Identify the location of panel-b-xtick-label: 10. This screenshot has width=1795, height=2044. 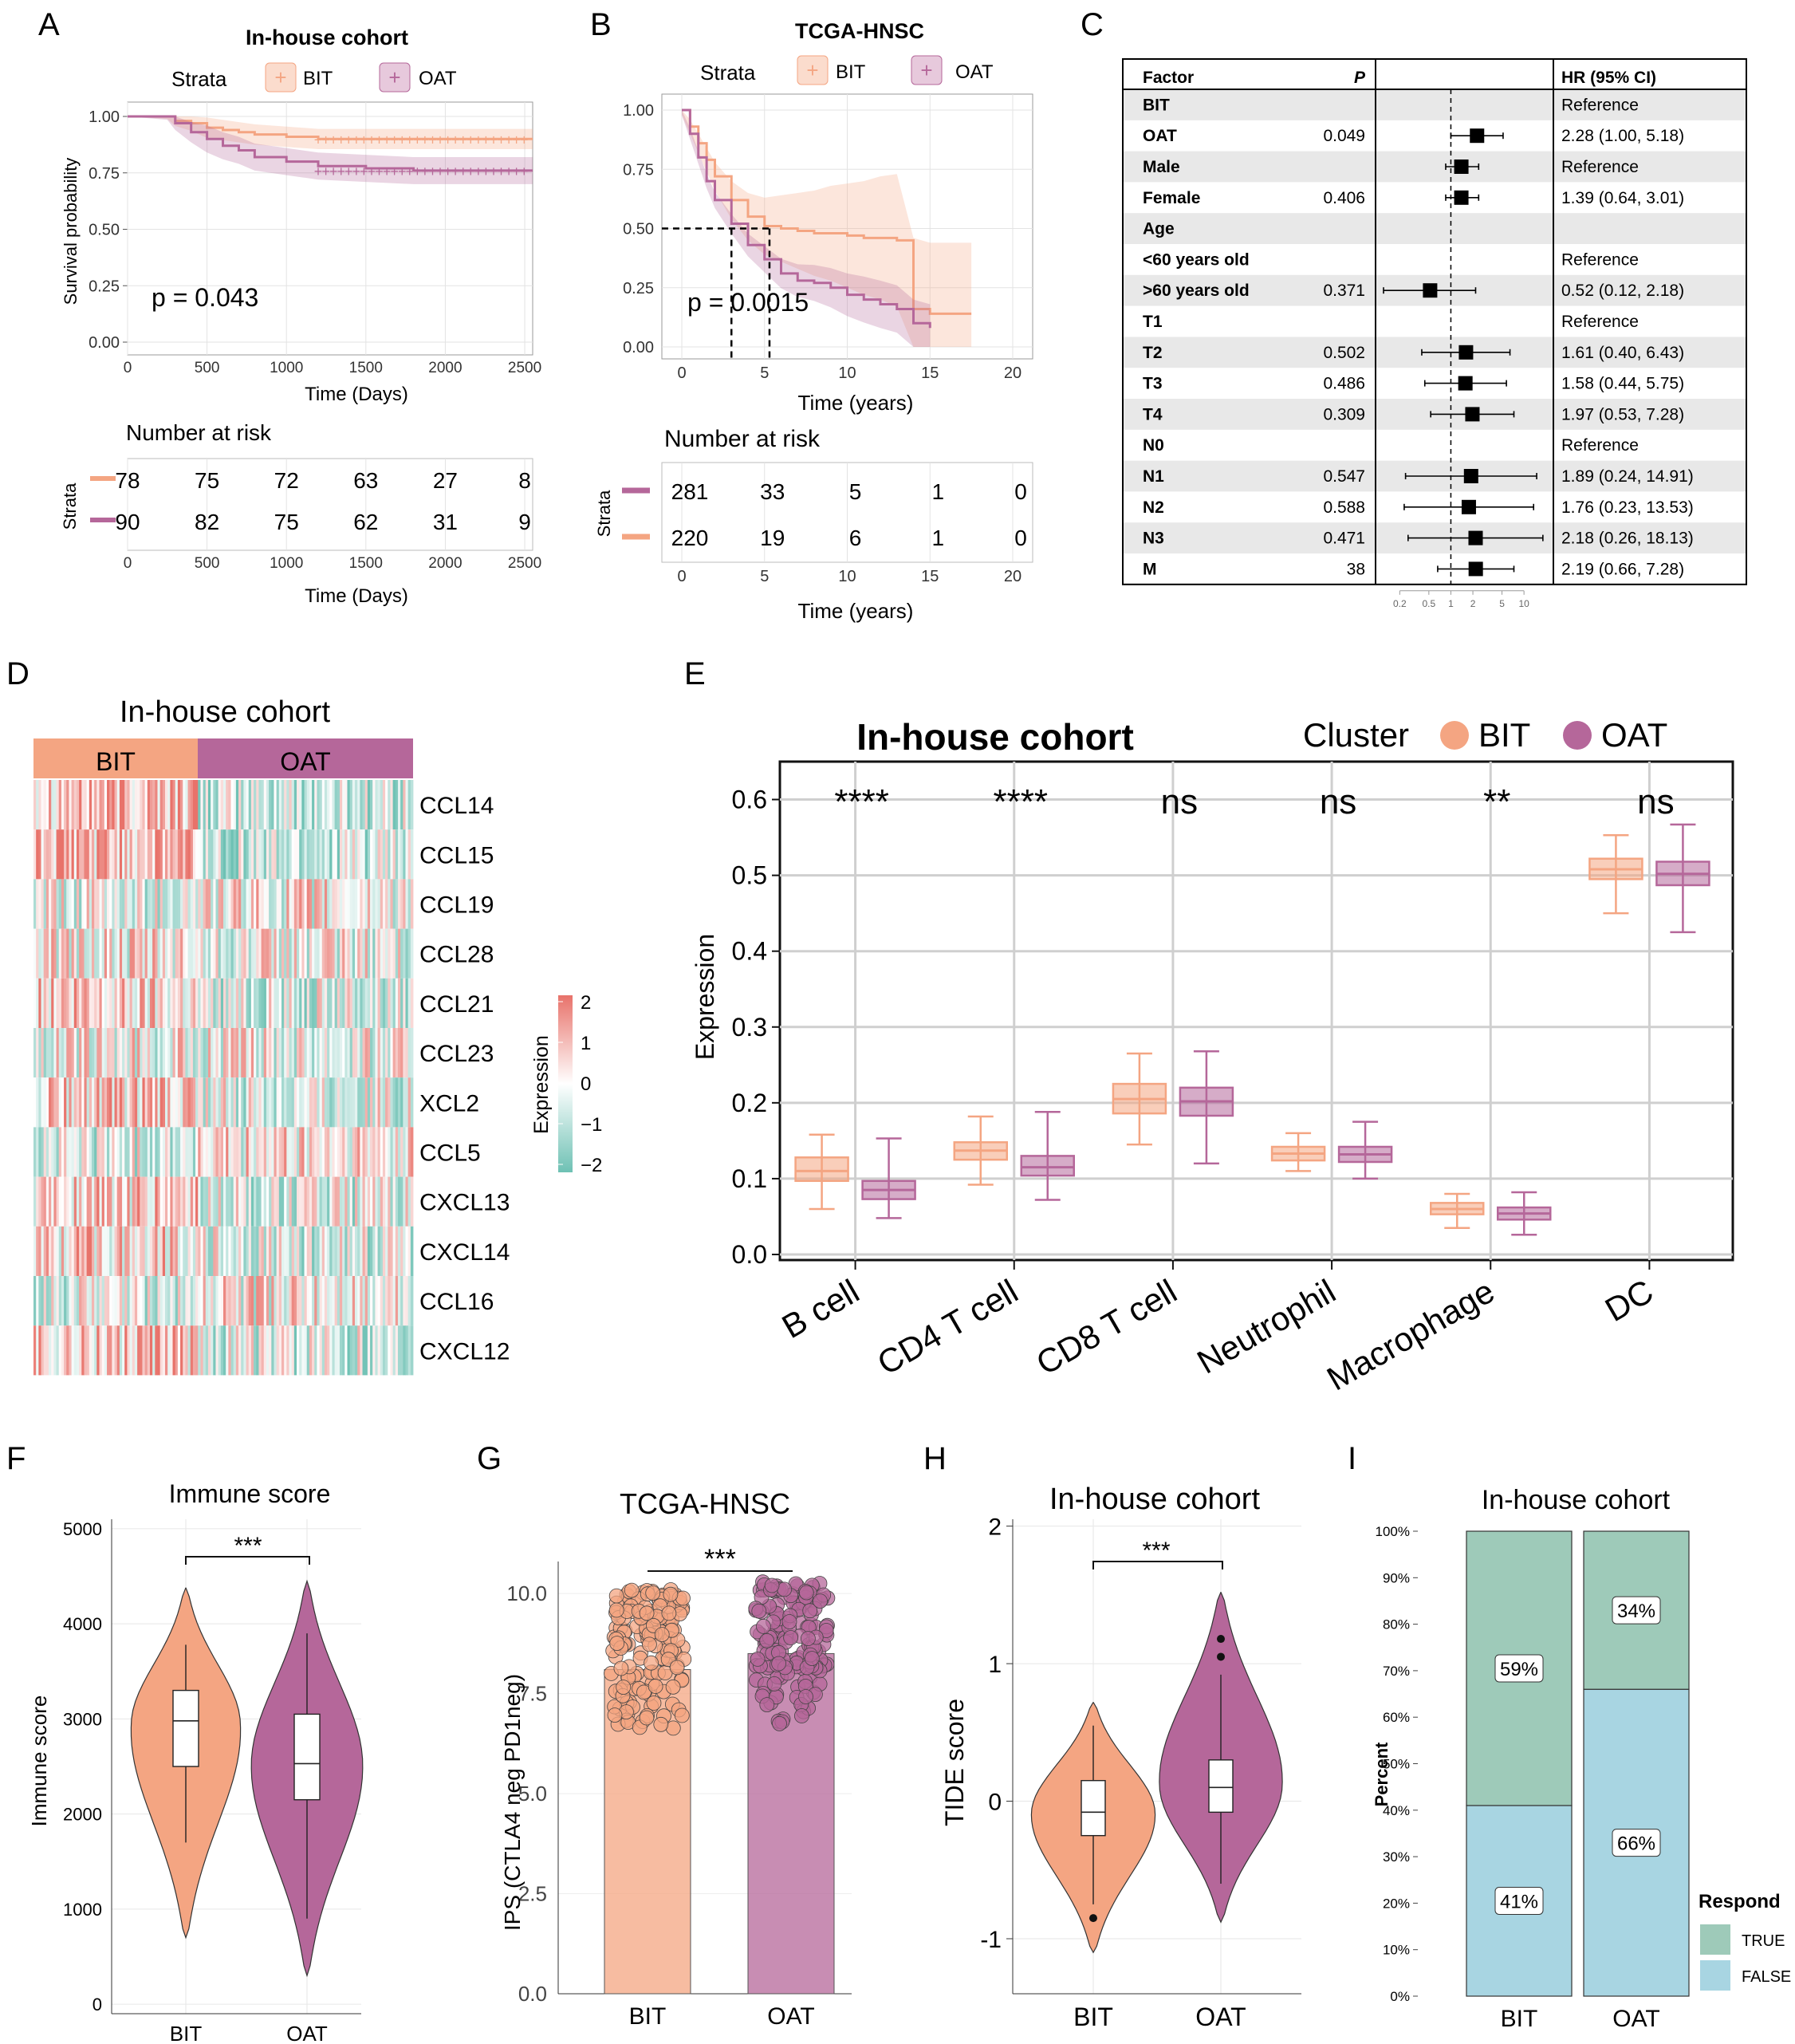
(847, 373).